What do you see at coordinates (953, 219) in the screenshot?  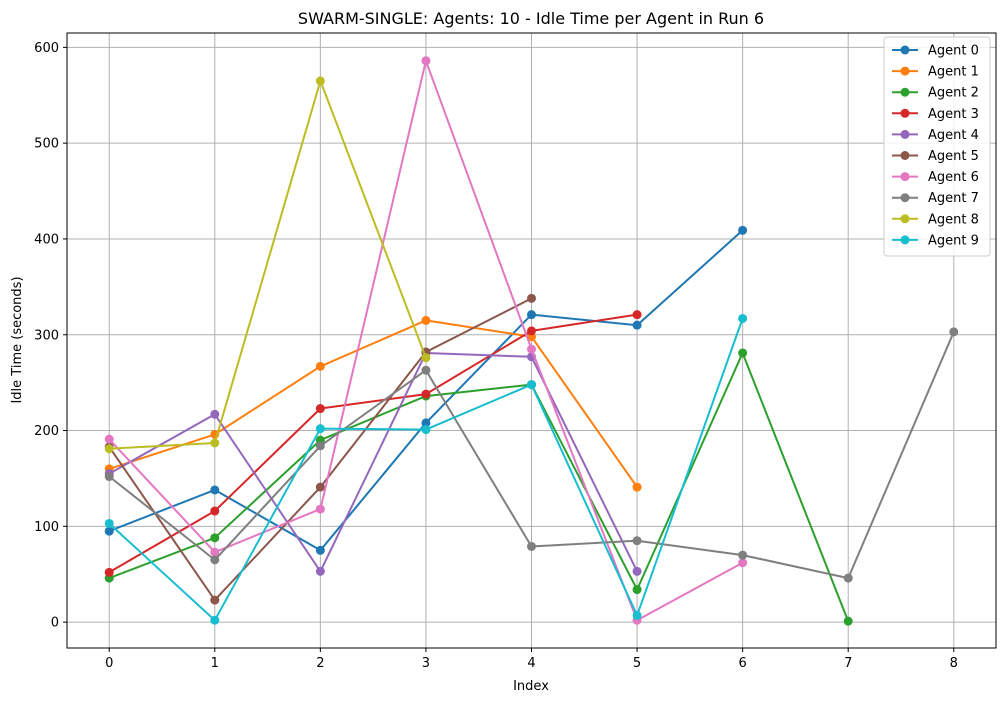 I see `legend-label: Agent 8` at bounding box center [953, 219].